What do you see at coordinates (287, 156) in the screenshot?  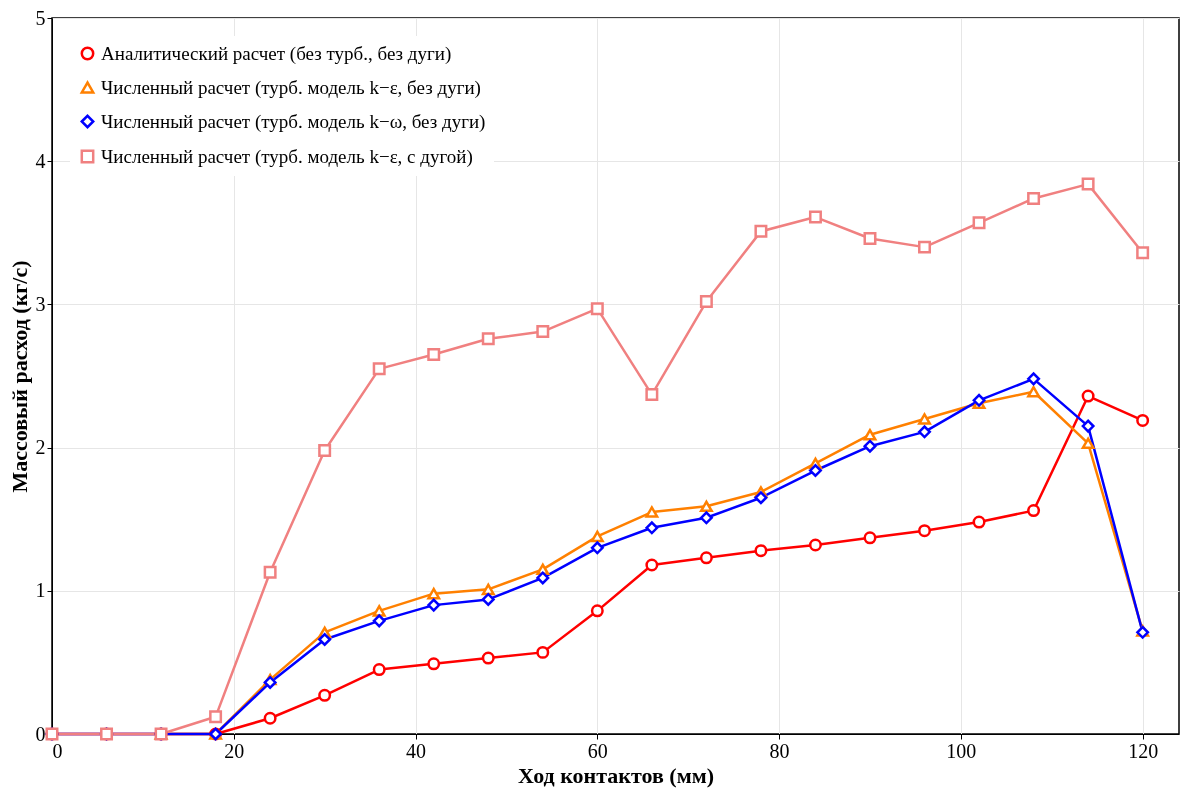 I see `legend-label: Численный расчет (турб. модель k−ε, с дугой)` at bounding box center [287, 156].